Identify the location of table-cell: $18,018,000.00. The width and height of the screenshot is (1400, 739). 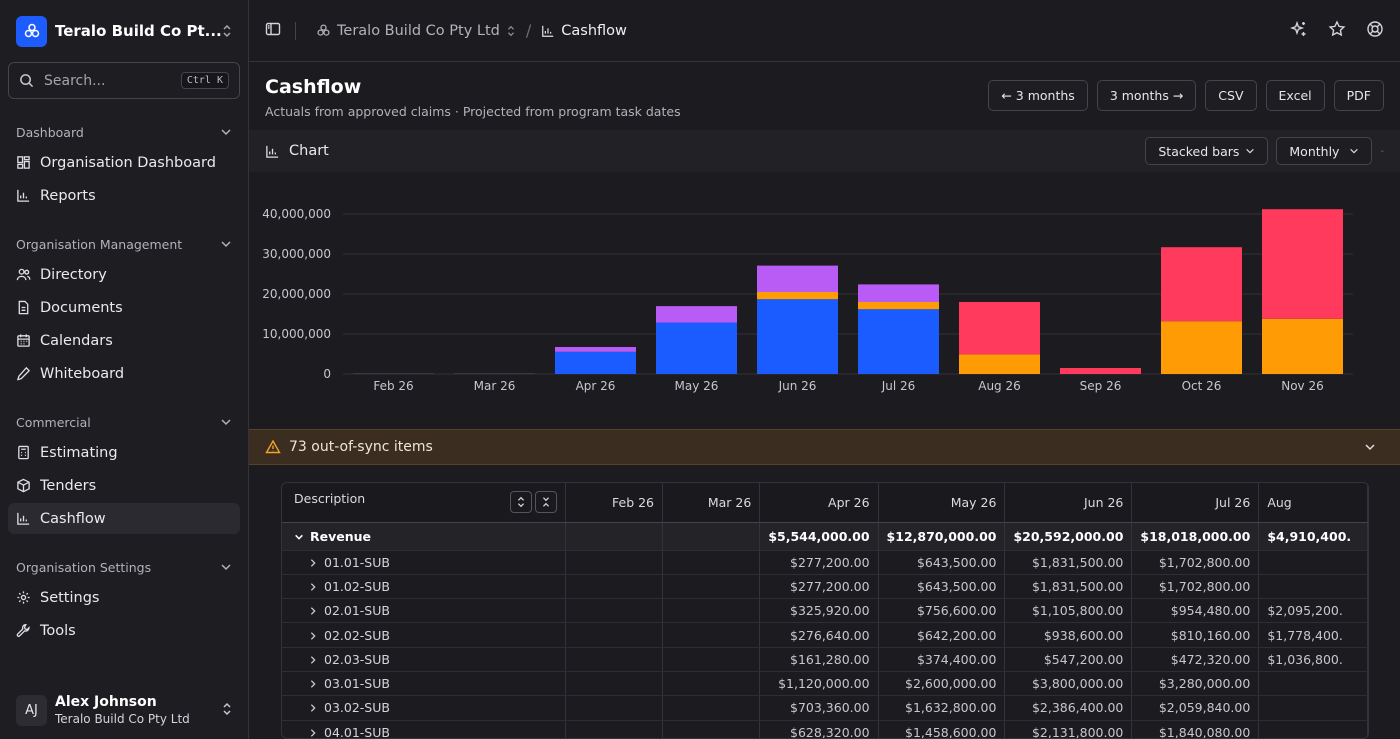
(1195, 536).